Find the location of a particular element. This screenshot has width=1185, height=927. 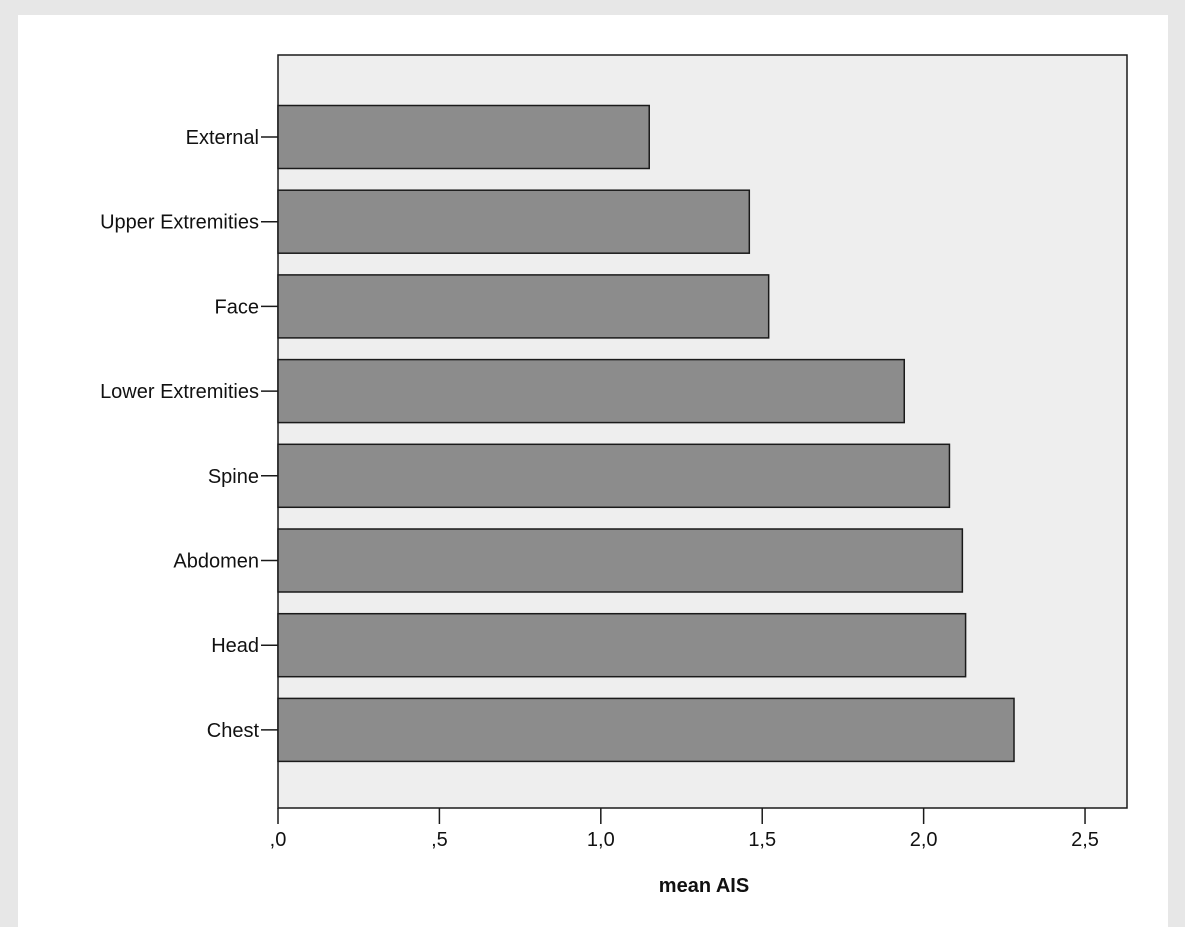

category-label-upper-extremities: Upper Extremities is located at coordinates (179, 223).